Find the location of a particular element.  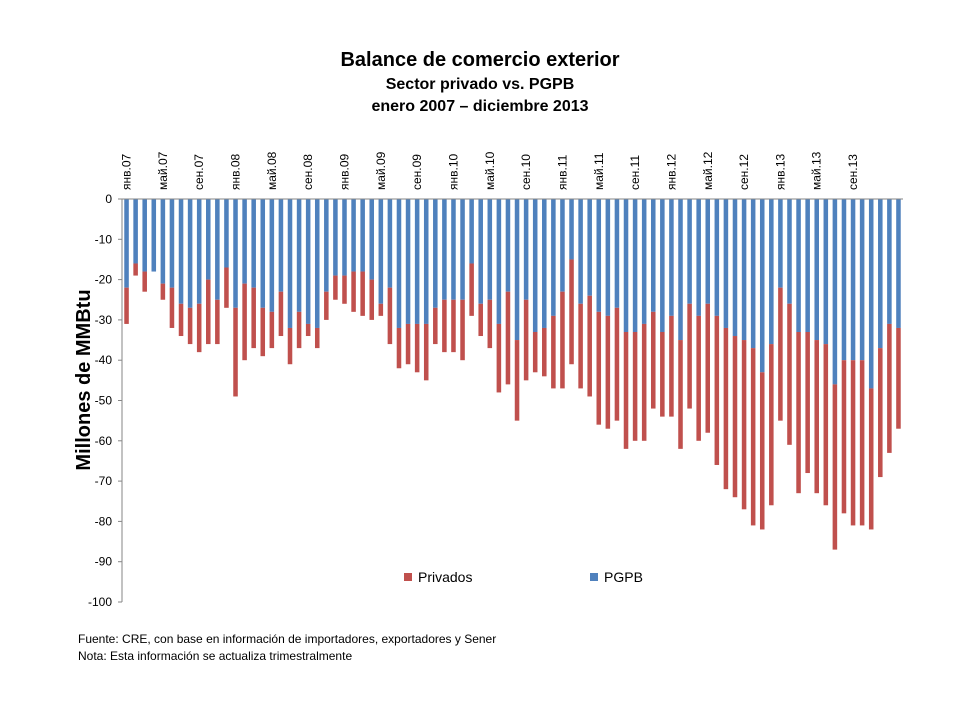

y-tick-label: -40 is located at coordinates (104, 360).